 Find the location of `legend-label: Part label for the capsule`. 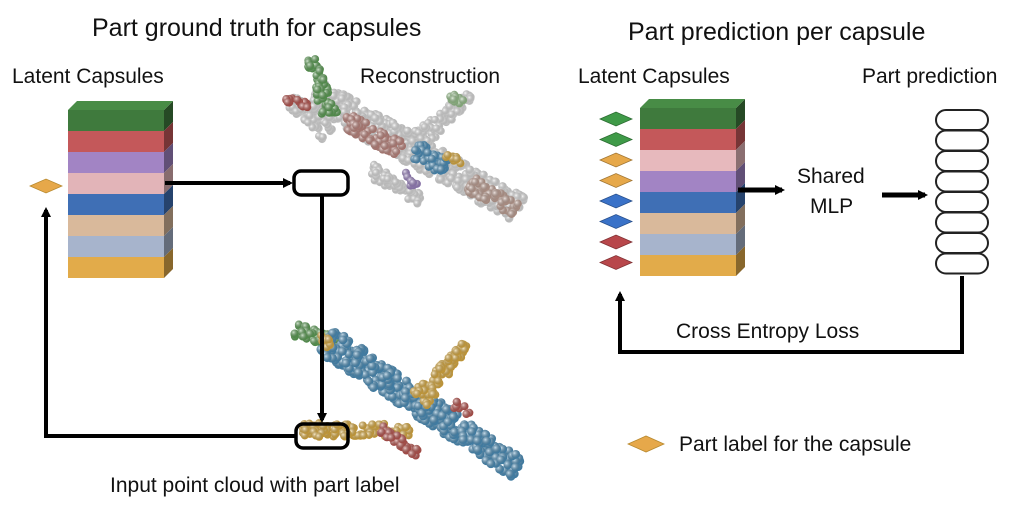

legend-label: Part label for the capsule is located at coordinates (795, 444).